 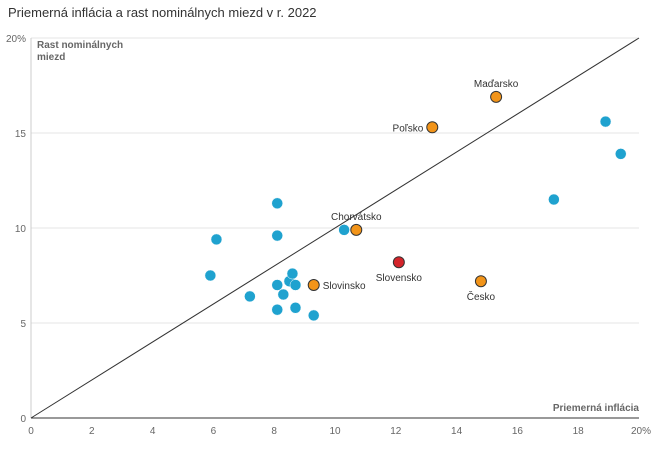 I want to click on point-label: Maďarsko, so click(x=496, y=84).